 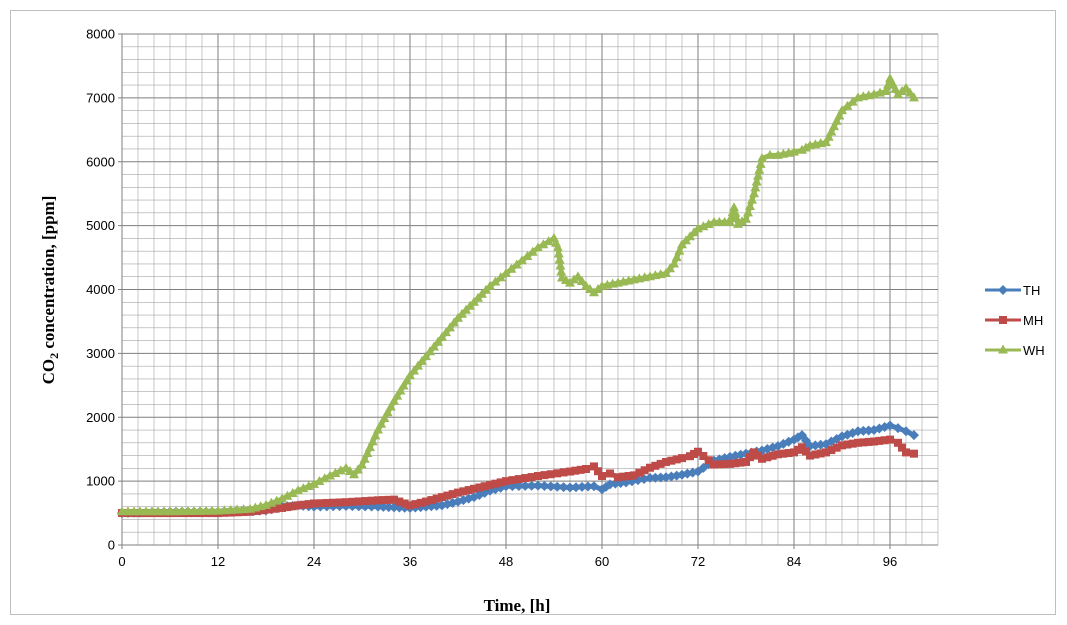 I want to click on series-mh, so click(x=518, y=476).